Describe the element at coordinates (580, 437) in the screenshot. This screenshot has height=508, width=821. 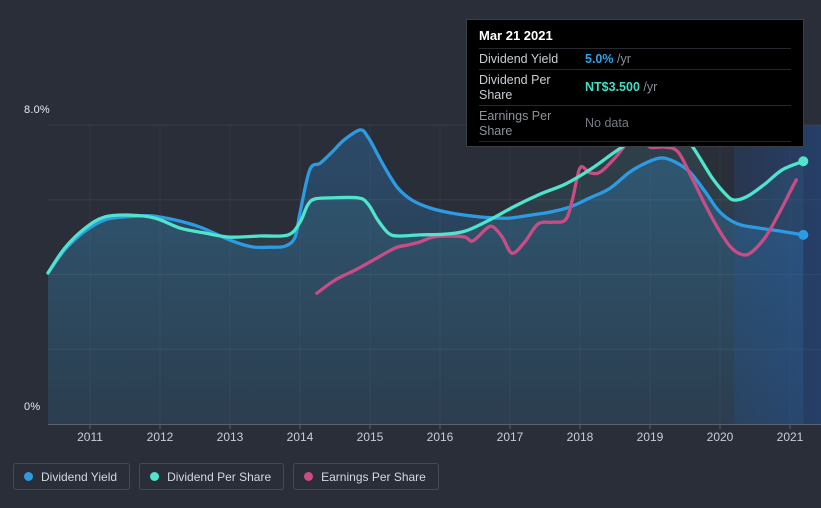
I see `x-axis-label-2018: 2018` at that location.